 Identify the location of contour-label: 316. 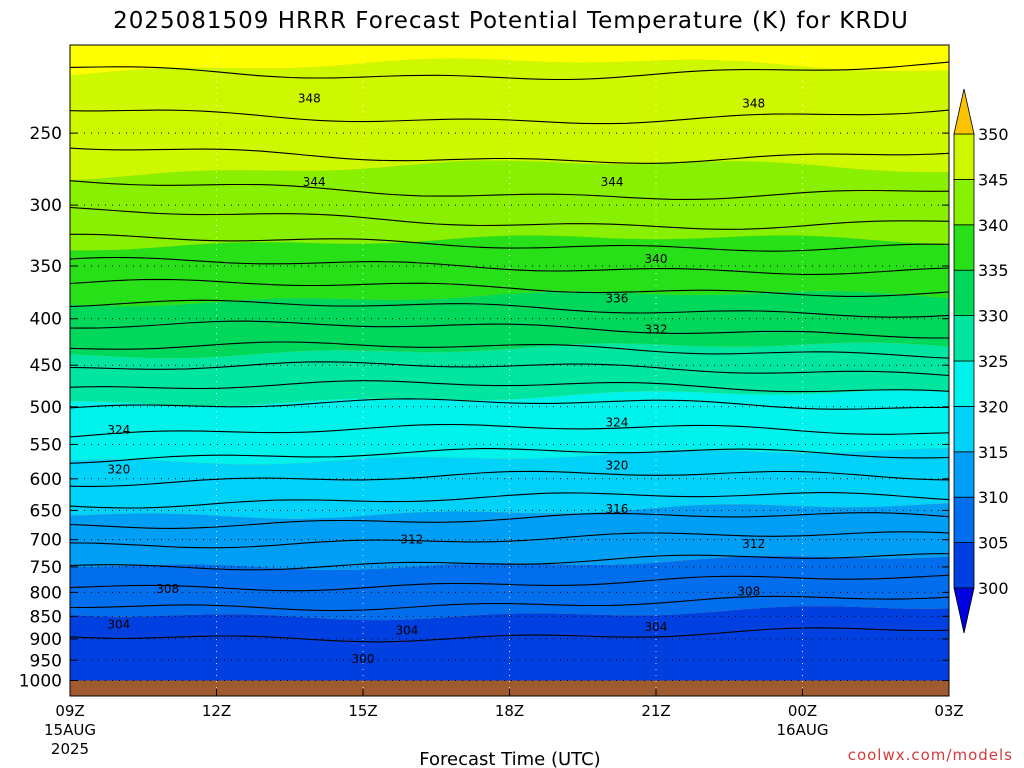
(616, 509).